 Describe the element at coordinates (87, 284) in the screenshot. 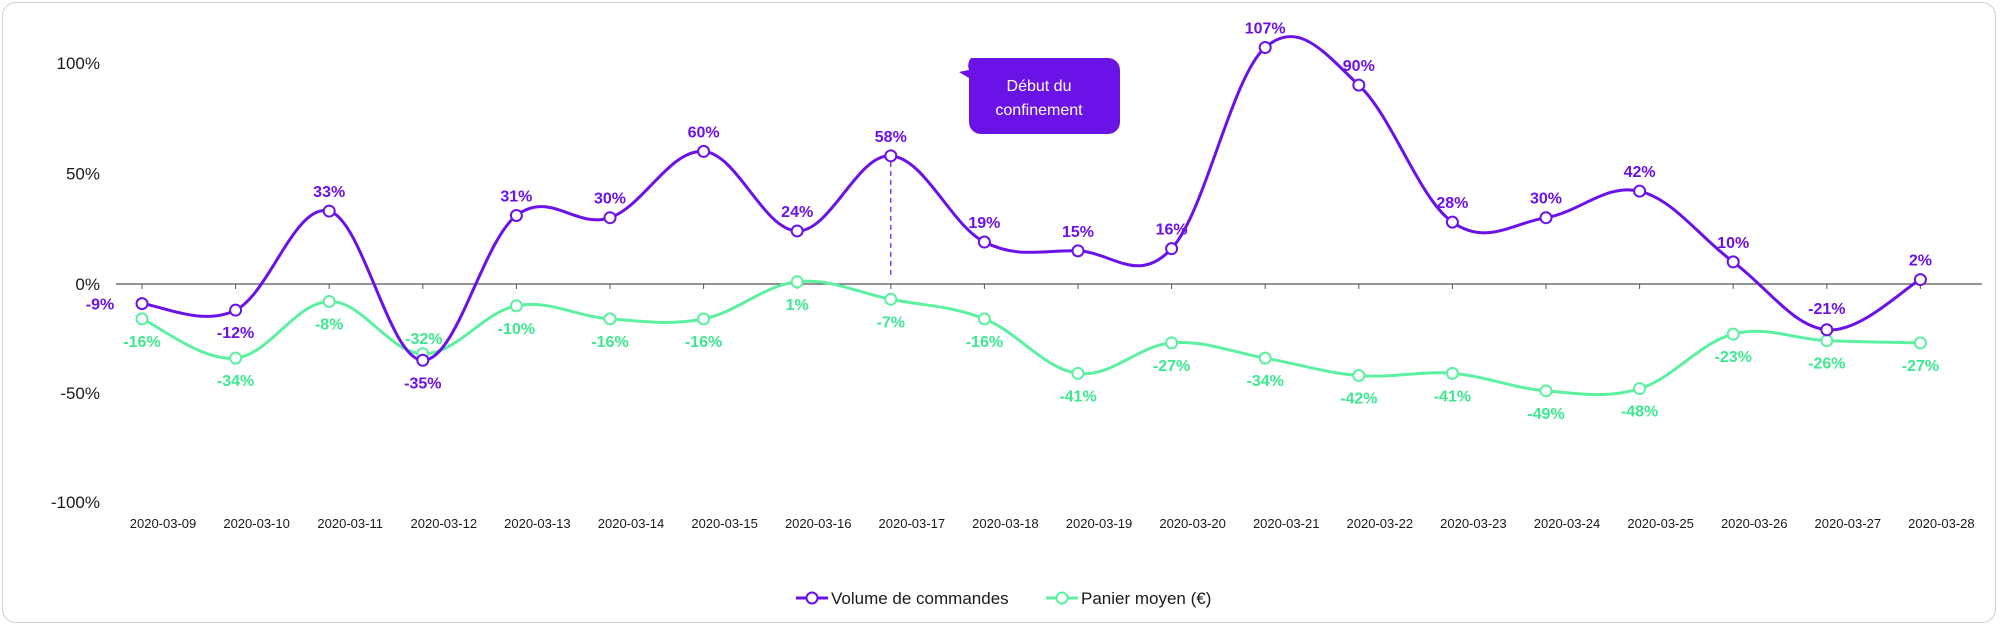

I see `y-tick-label: 0%` at that location.